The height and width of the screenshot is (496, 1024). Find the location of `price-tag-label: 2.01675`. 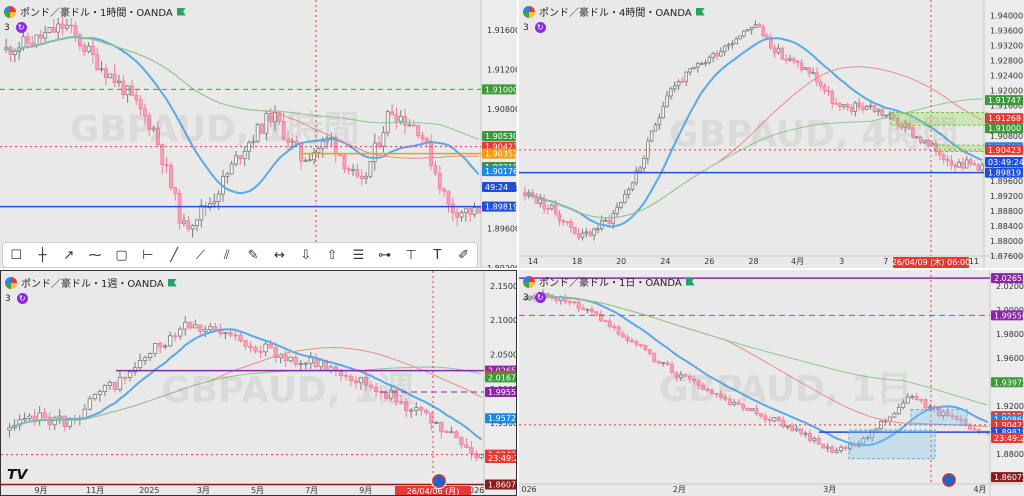

price-tag-label: 2.01675 is located at coordinates (502, 377).